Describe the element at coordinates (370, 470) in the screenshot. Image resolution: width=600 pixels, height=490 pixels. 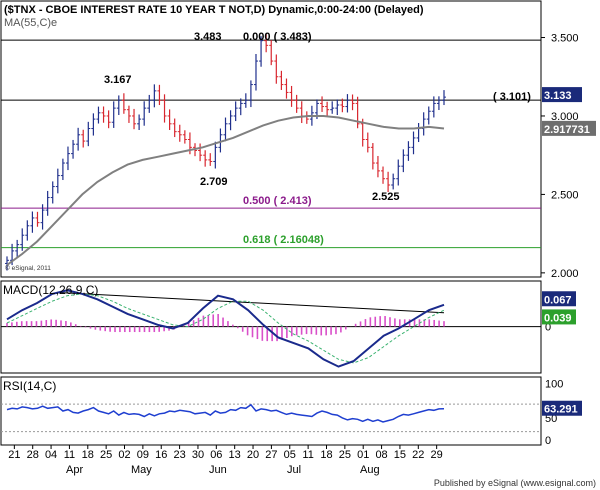
I see `month-label-aug: Aug` at that location.